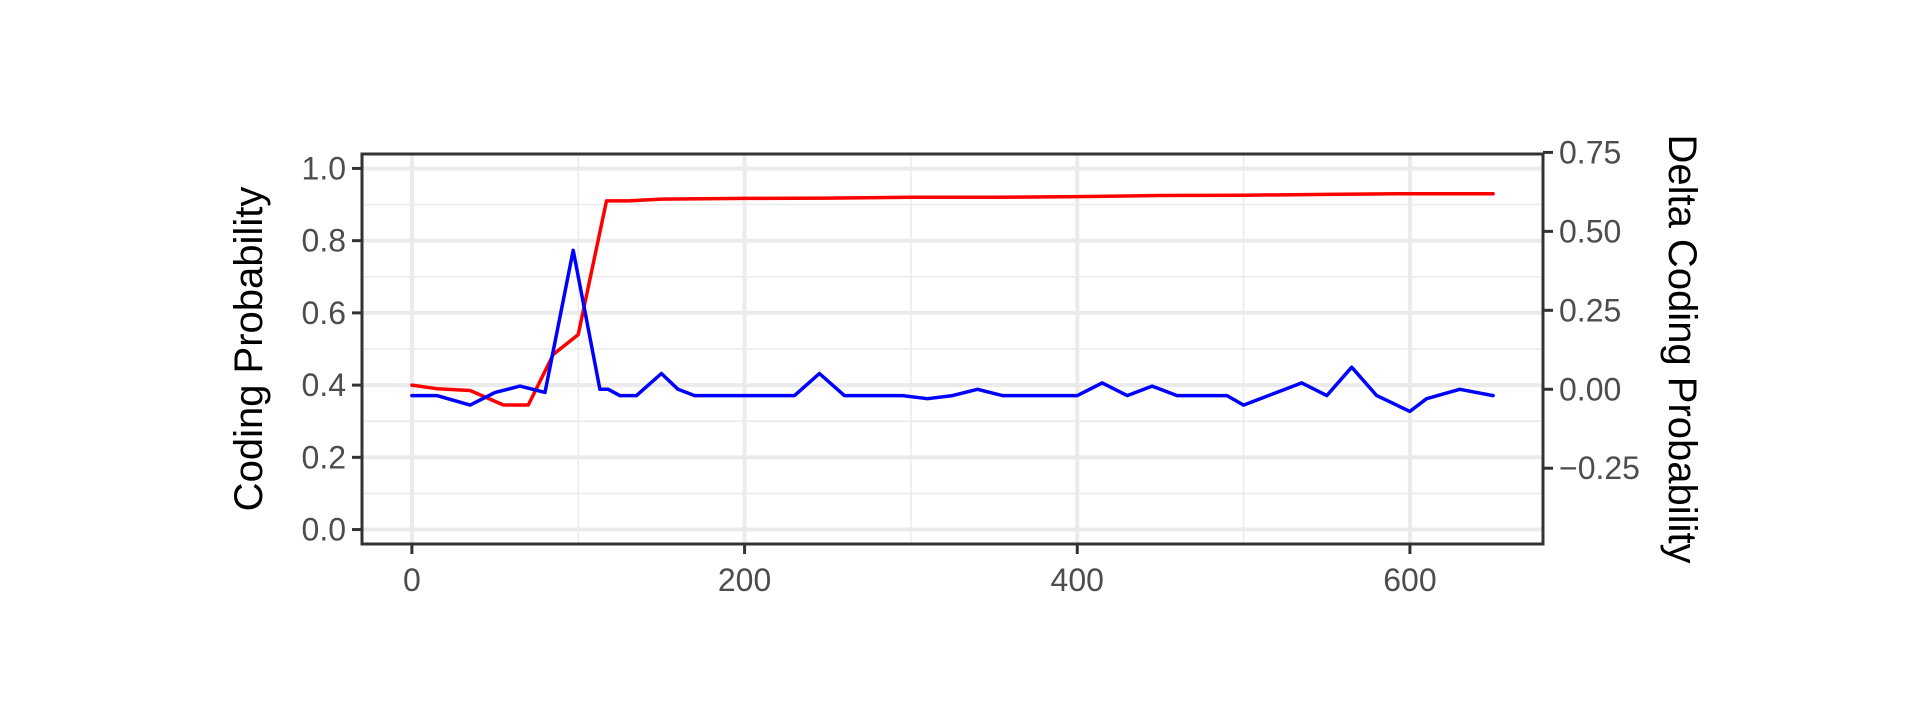 Image resolution: width=1920 pixels, height=705 pixels. Describe the element at coordinates (1590, 389) in the screenshot. I see `y-right-tick-label: 0.00` at that location.